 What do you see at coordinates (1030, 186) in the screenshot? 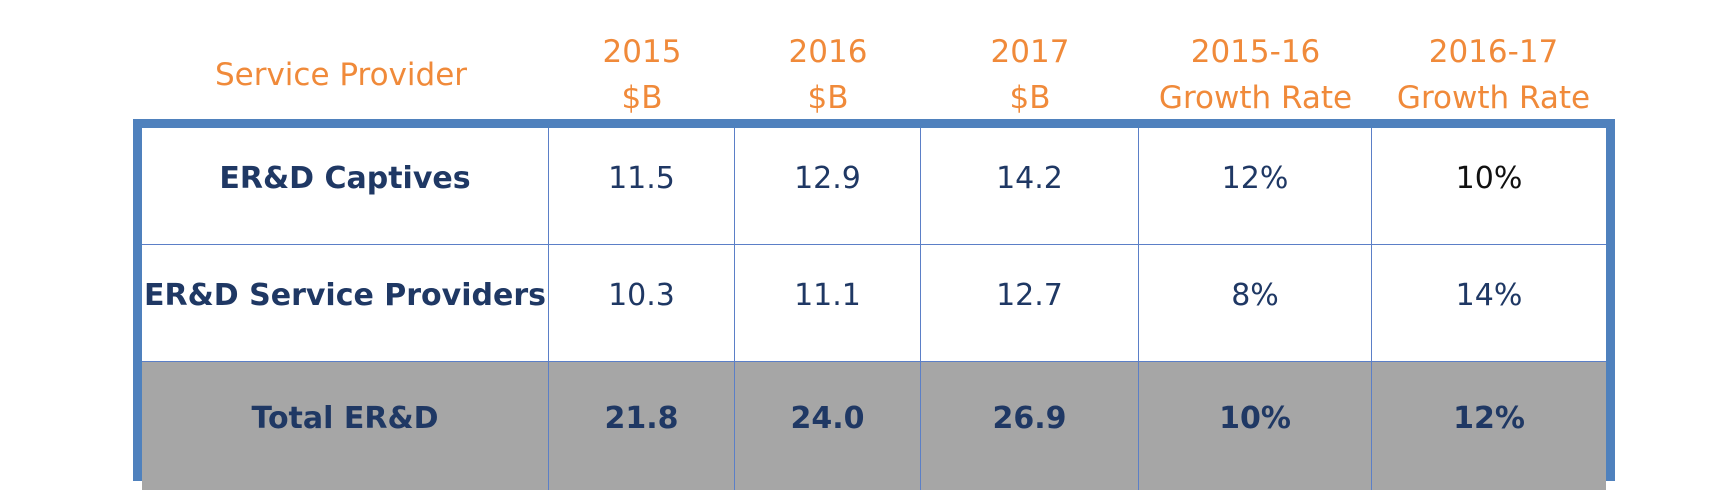
I see `value-2017: 14.2` at bounding box center [1030, 186].